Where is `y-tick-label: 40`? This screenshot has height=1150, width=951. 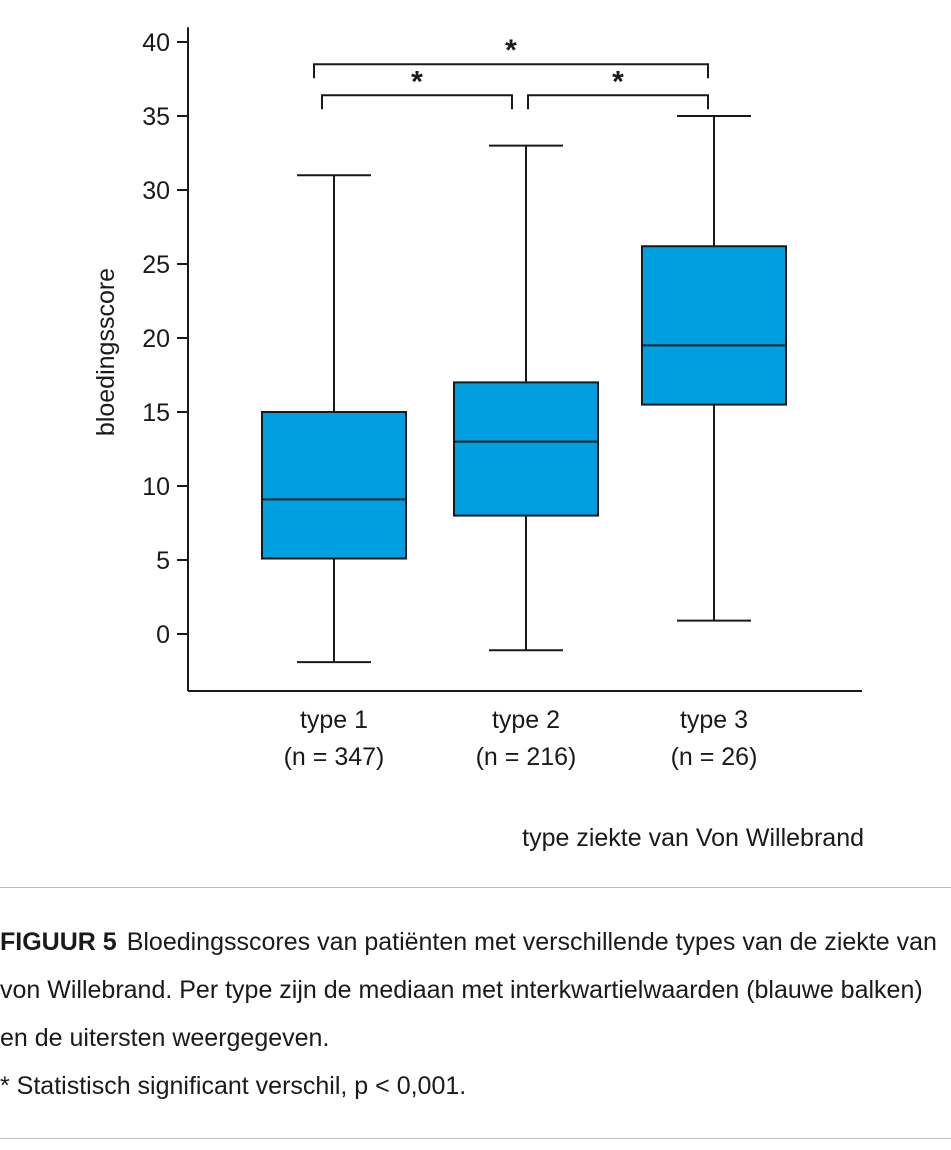
y-tick-label: 40 is located at coordinates (156, 43).